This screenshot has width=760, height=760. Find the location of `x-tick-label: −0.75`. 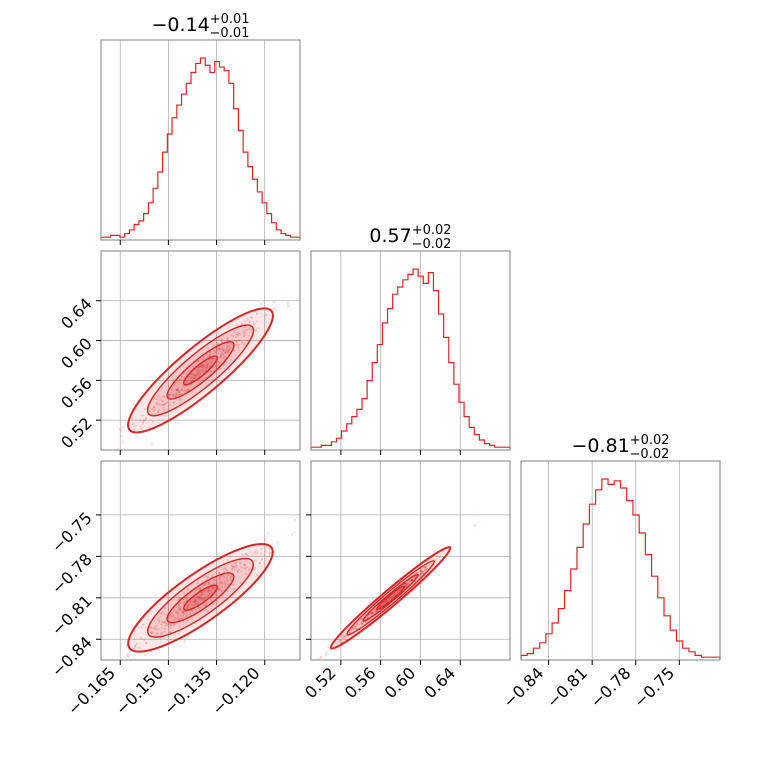

x-tick-label: −0.75 is located at coordinates (654, 687).